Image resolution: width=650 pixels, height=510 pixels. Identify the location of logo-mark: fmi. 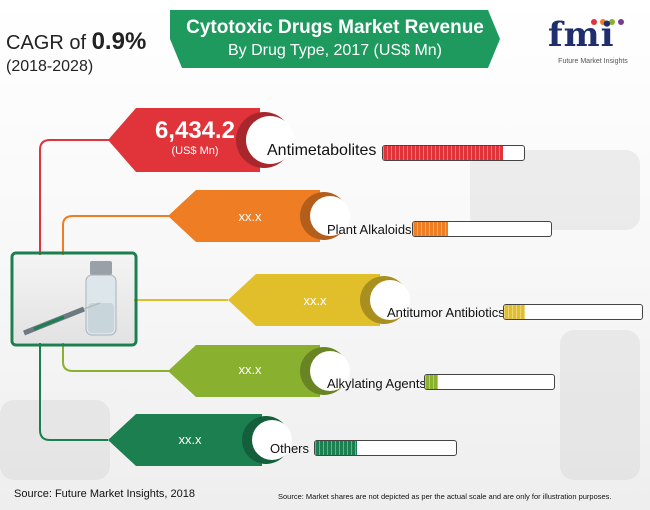
(581, 35).